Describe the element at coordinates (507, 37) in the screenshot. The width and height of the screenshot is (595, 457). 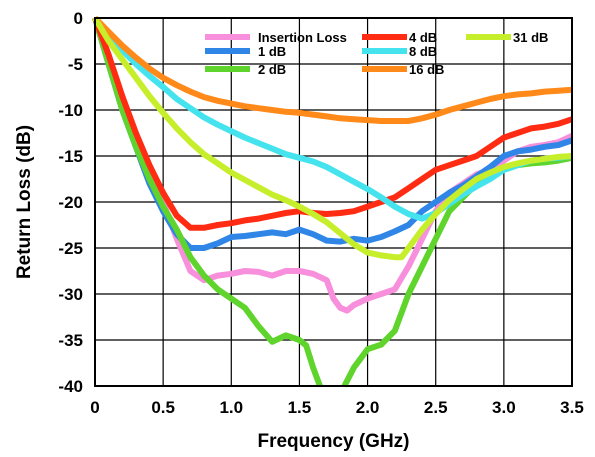
I see `legend-item-31-db: 31 dB` at that location.